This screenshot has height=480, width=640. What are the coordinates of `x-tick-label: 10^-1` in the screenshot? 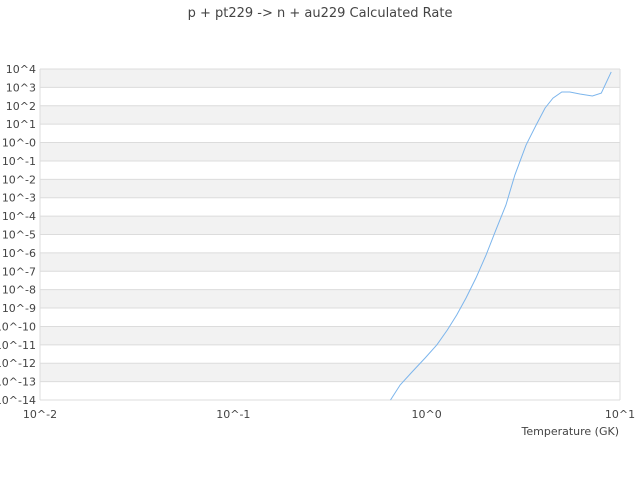 It's located at (233, 414).